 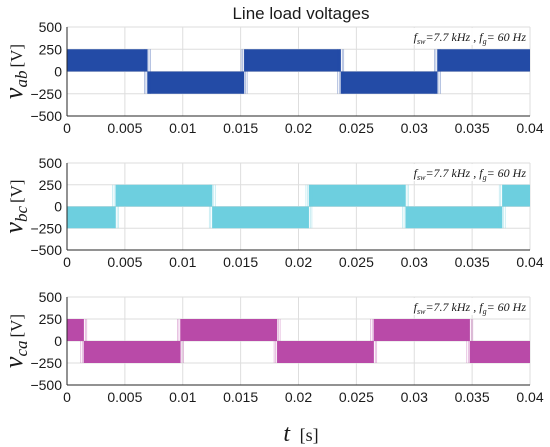 I want to click on x-axis-label: t [s], so click(x=300, y=434).